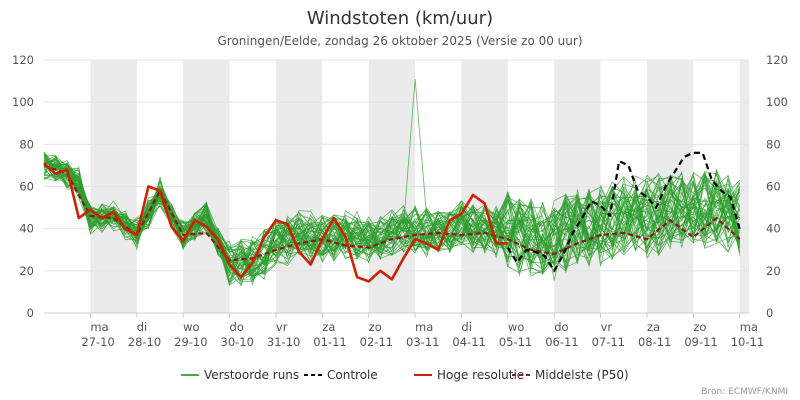  I want to click on x-tick-date-12: 08-11, so click(654, 342).